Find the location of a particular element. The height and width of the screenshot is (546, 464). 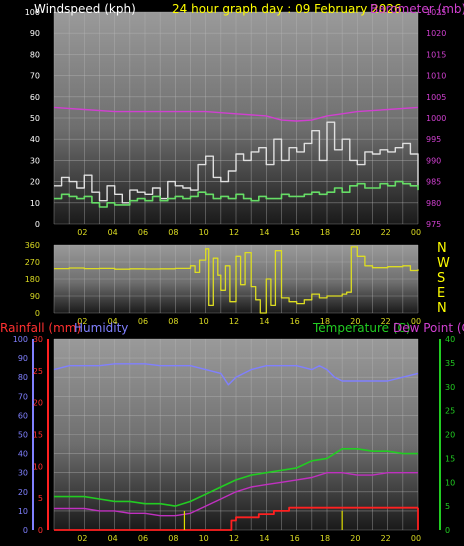

temperature-ytick-label: 40 is located at coordinates (450, 339).